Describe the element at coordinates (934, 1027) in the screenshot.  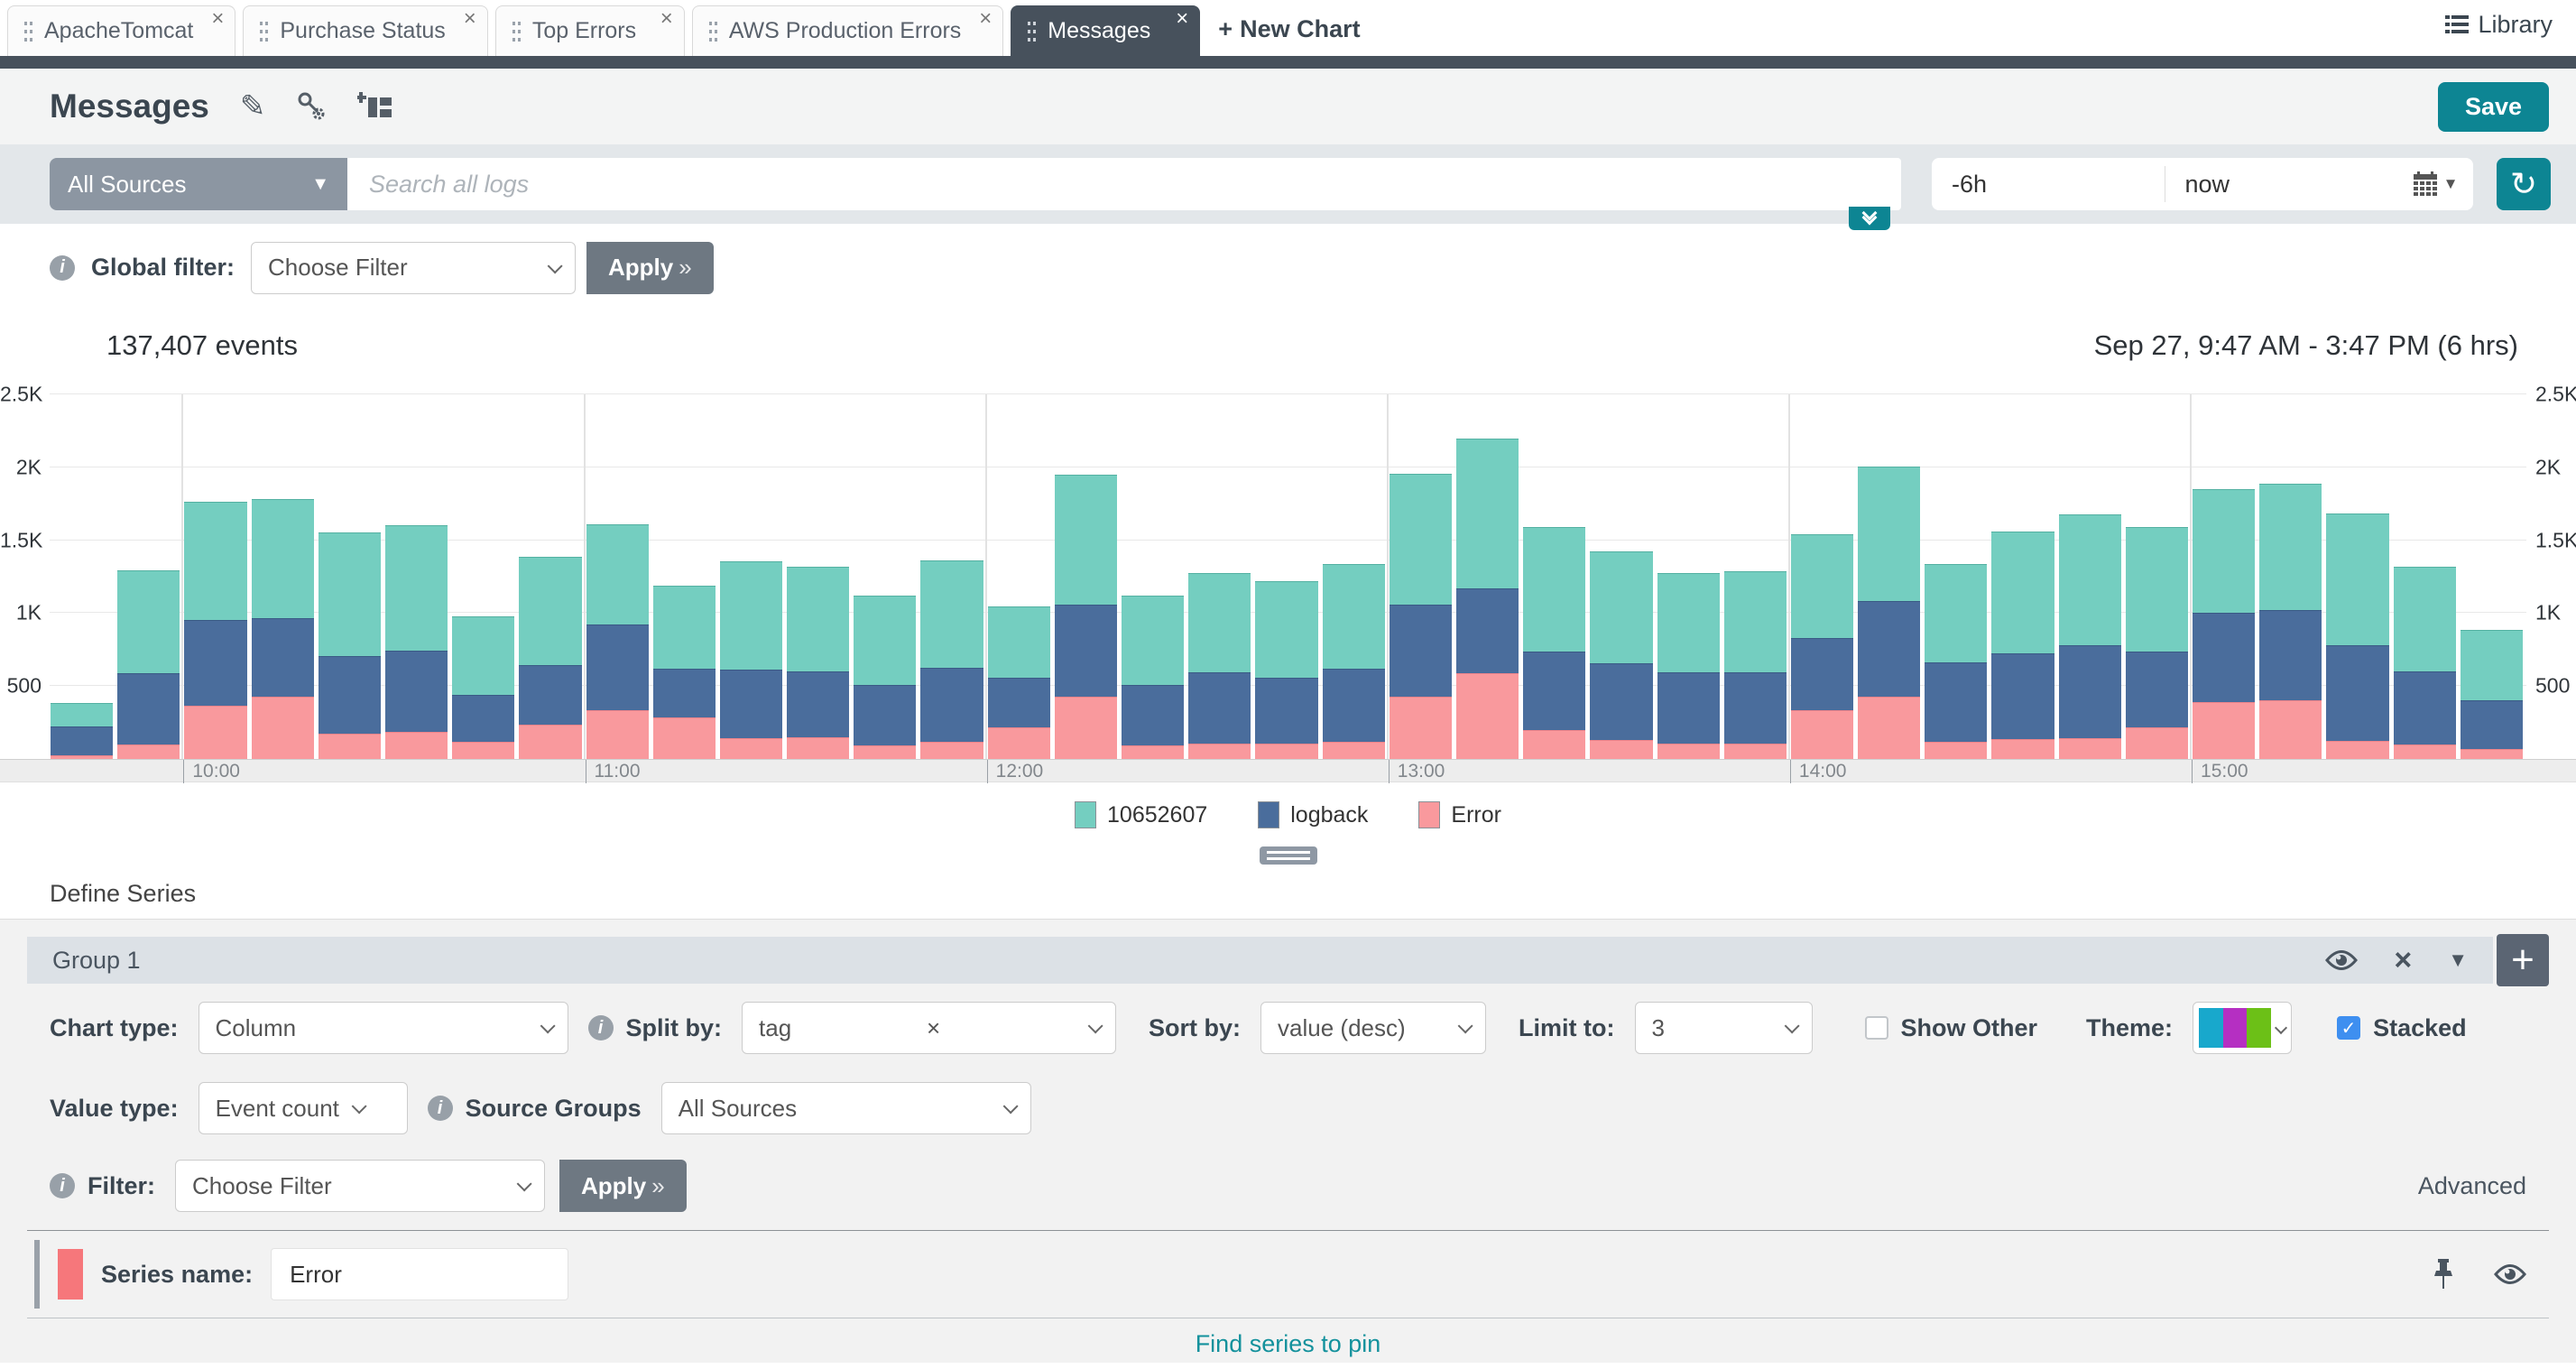
I see `clear-split-icon: ×` at that location.